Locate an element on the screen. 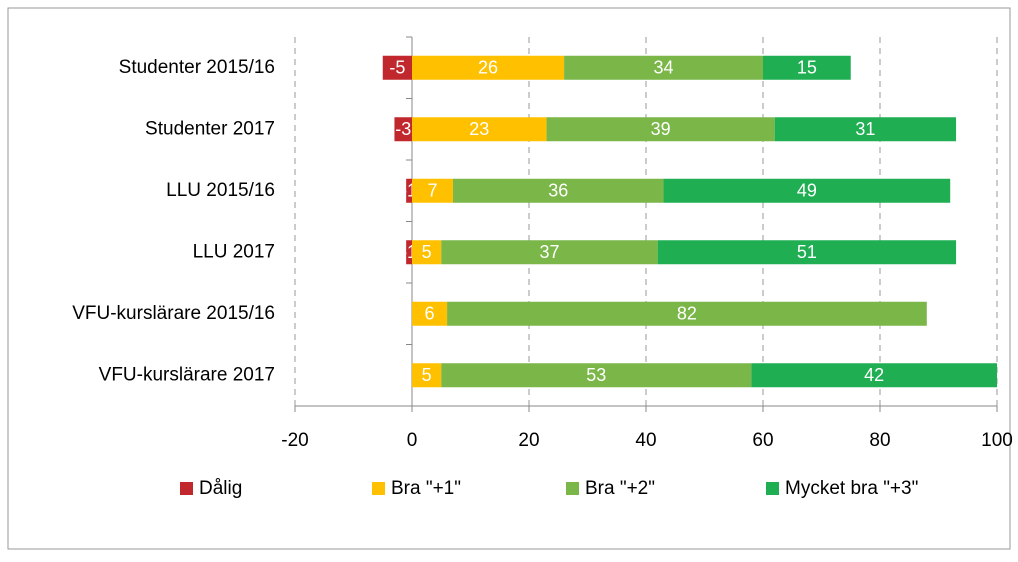 The width and height of the screenshot is (1018, 562). legend-label: Bra "+1" is located at coordinates (426, 488).